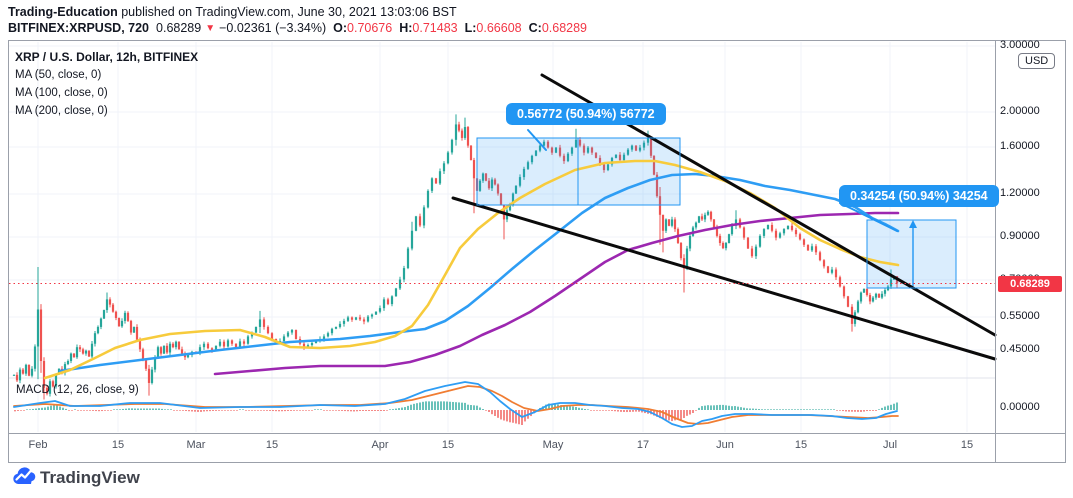 Image resolution: width=1073 pixels, height=498 pixels. What do you see at coordinates (643, 445) in the screenshot?
I see `time-axis-tick: 17` at bounding box center [643, 445].